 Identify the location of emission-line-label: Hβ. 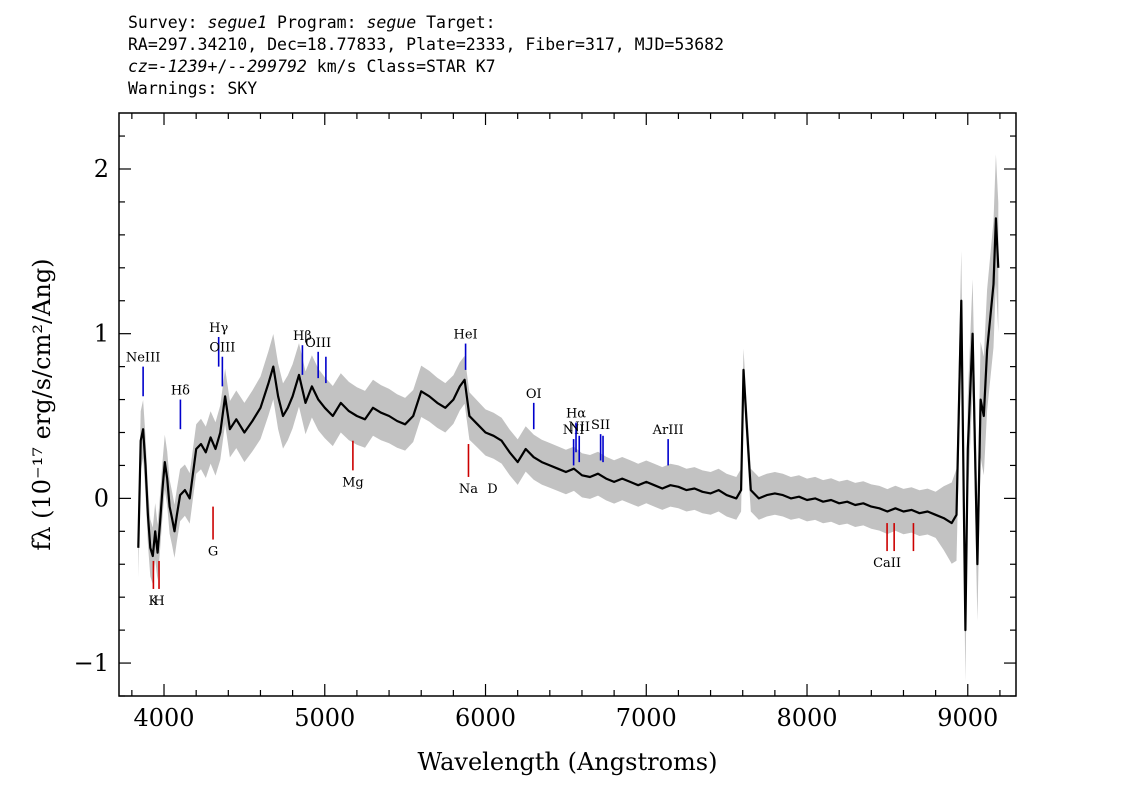
(302, 336).